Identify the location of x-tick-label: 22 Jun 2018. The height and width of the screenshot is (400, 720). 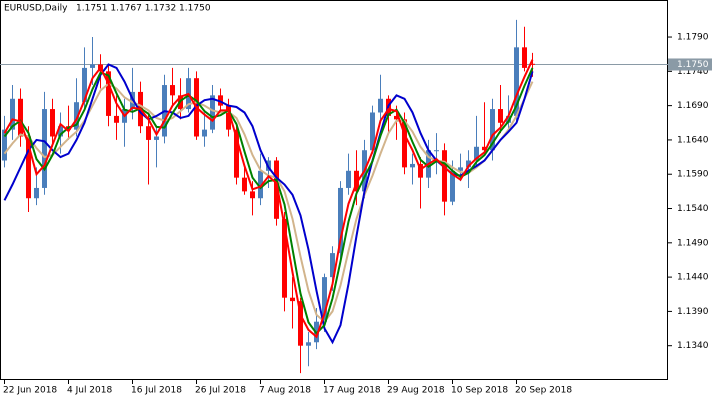
(30, 391).